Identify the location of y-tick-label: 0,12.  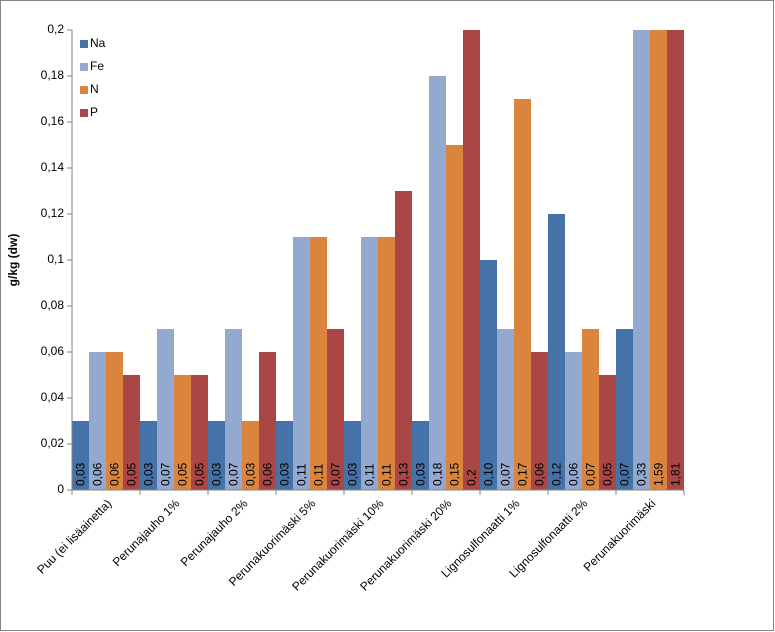
(53, 213).